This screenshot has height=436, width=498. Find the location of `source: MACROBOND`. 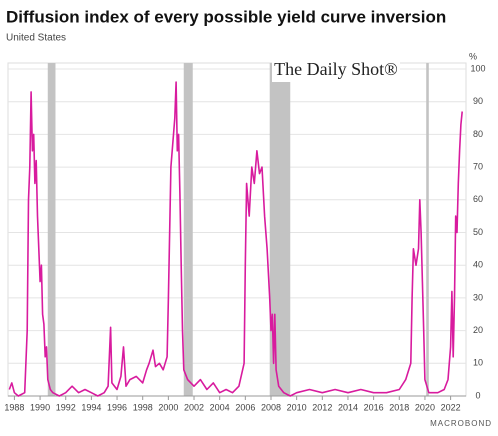

source: MACROBOND is located at coordinates (461, 423).